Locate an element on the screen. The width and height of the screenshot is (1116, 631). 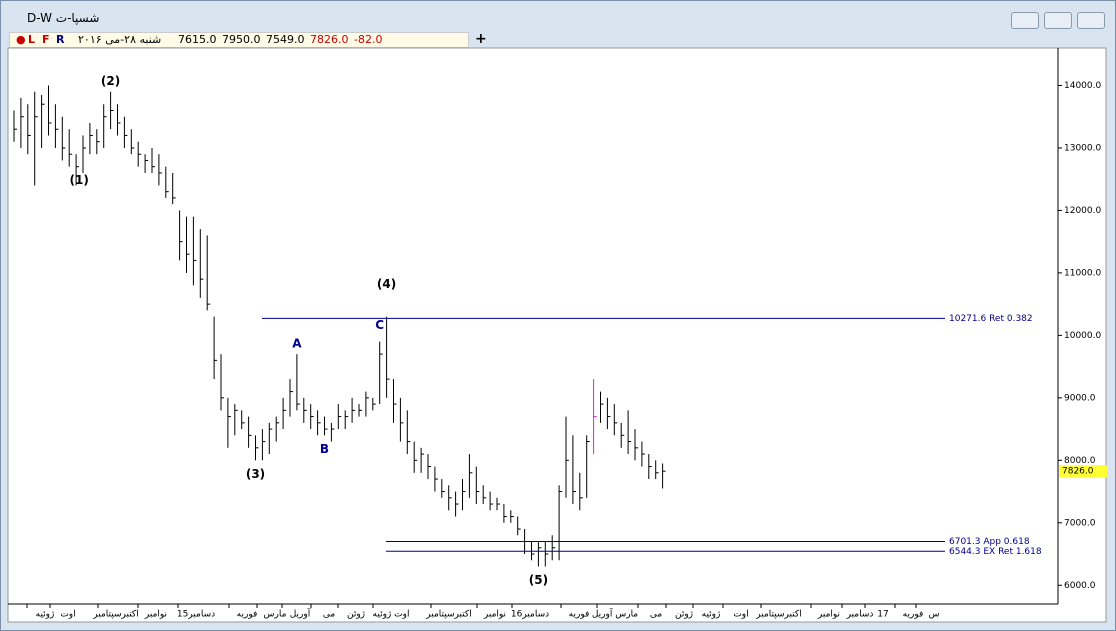
y-tick-label: 9000.0 is located at coordinates (1080, 398).